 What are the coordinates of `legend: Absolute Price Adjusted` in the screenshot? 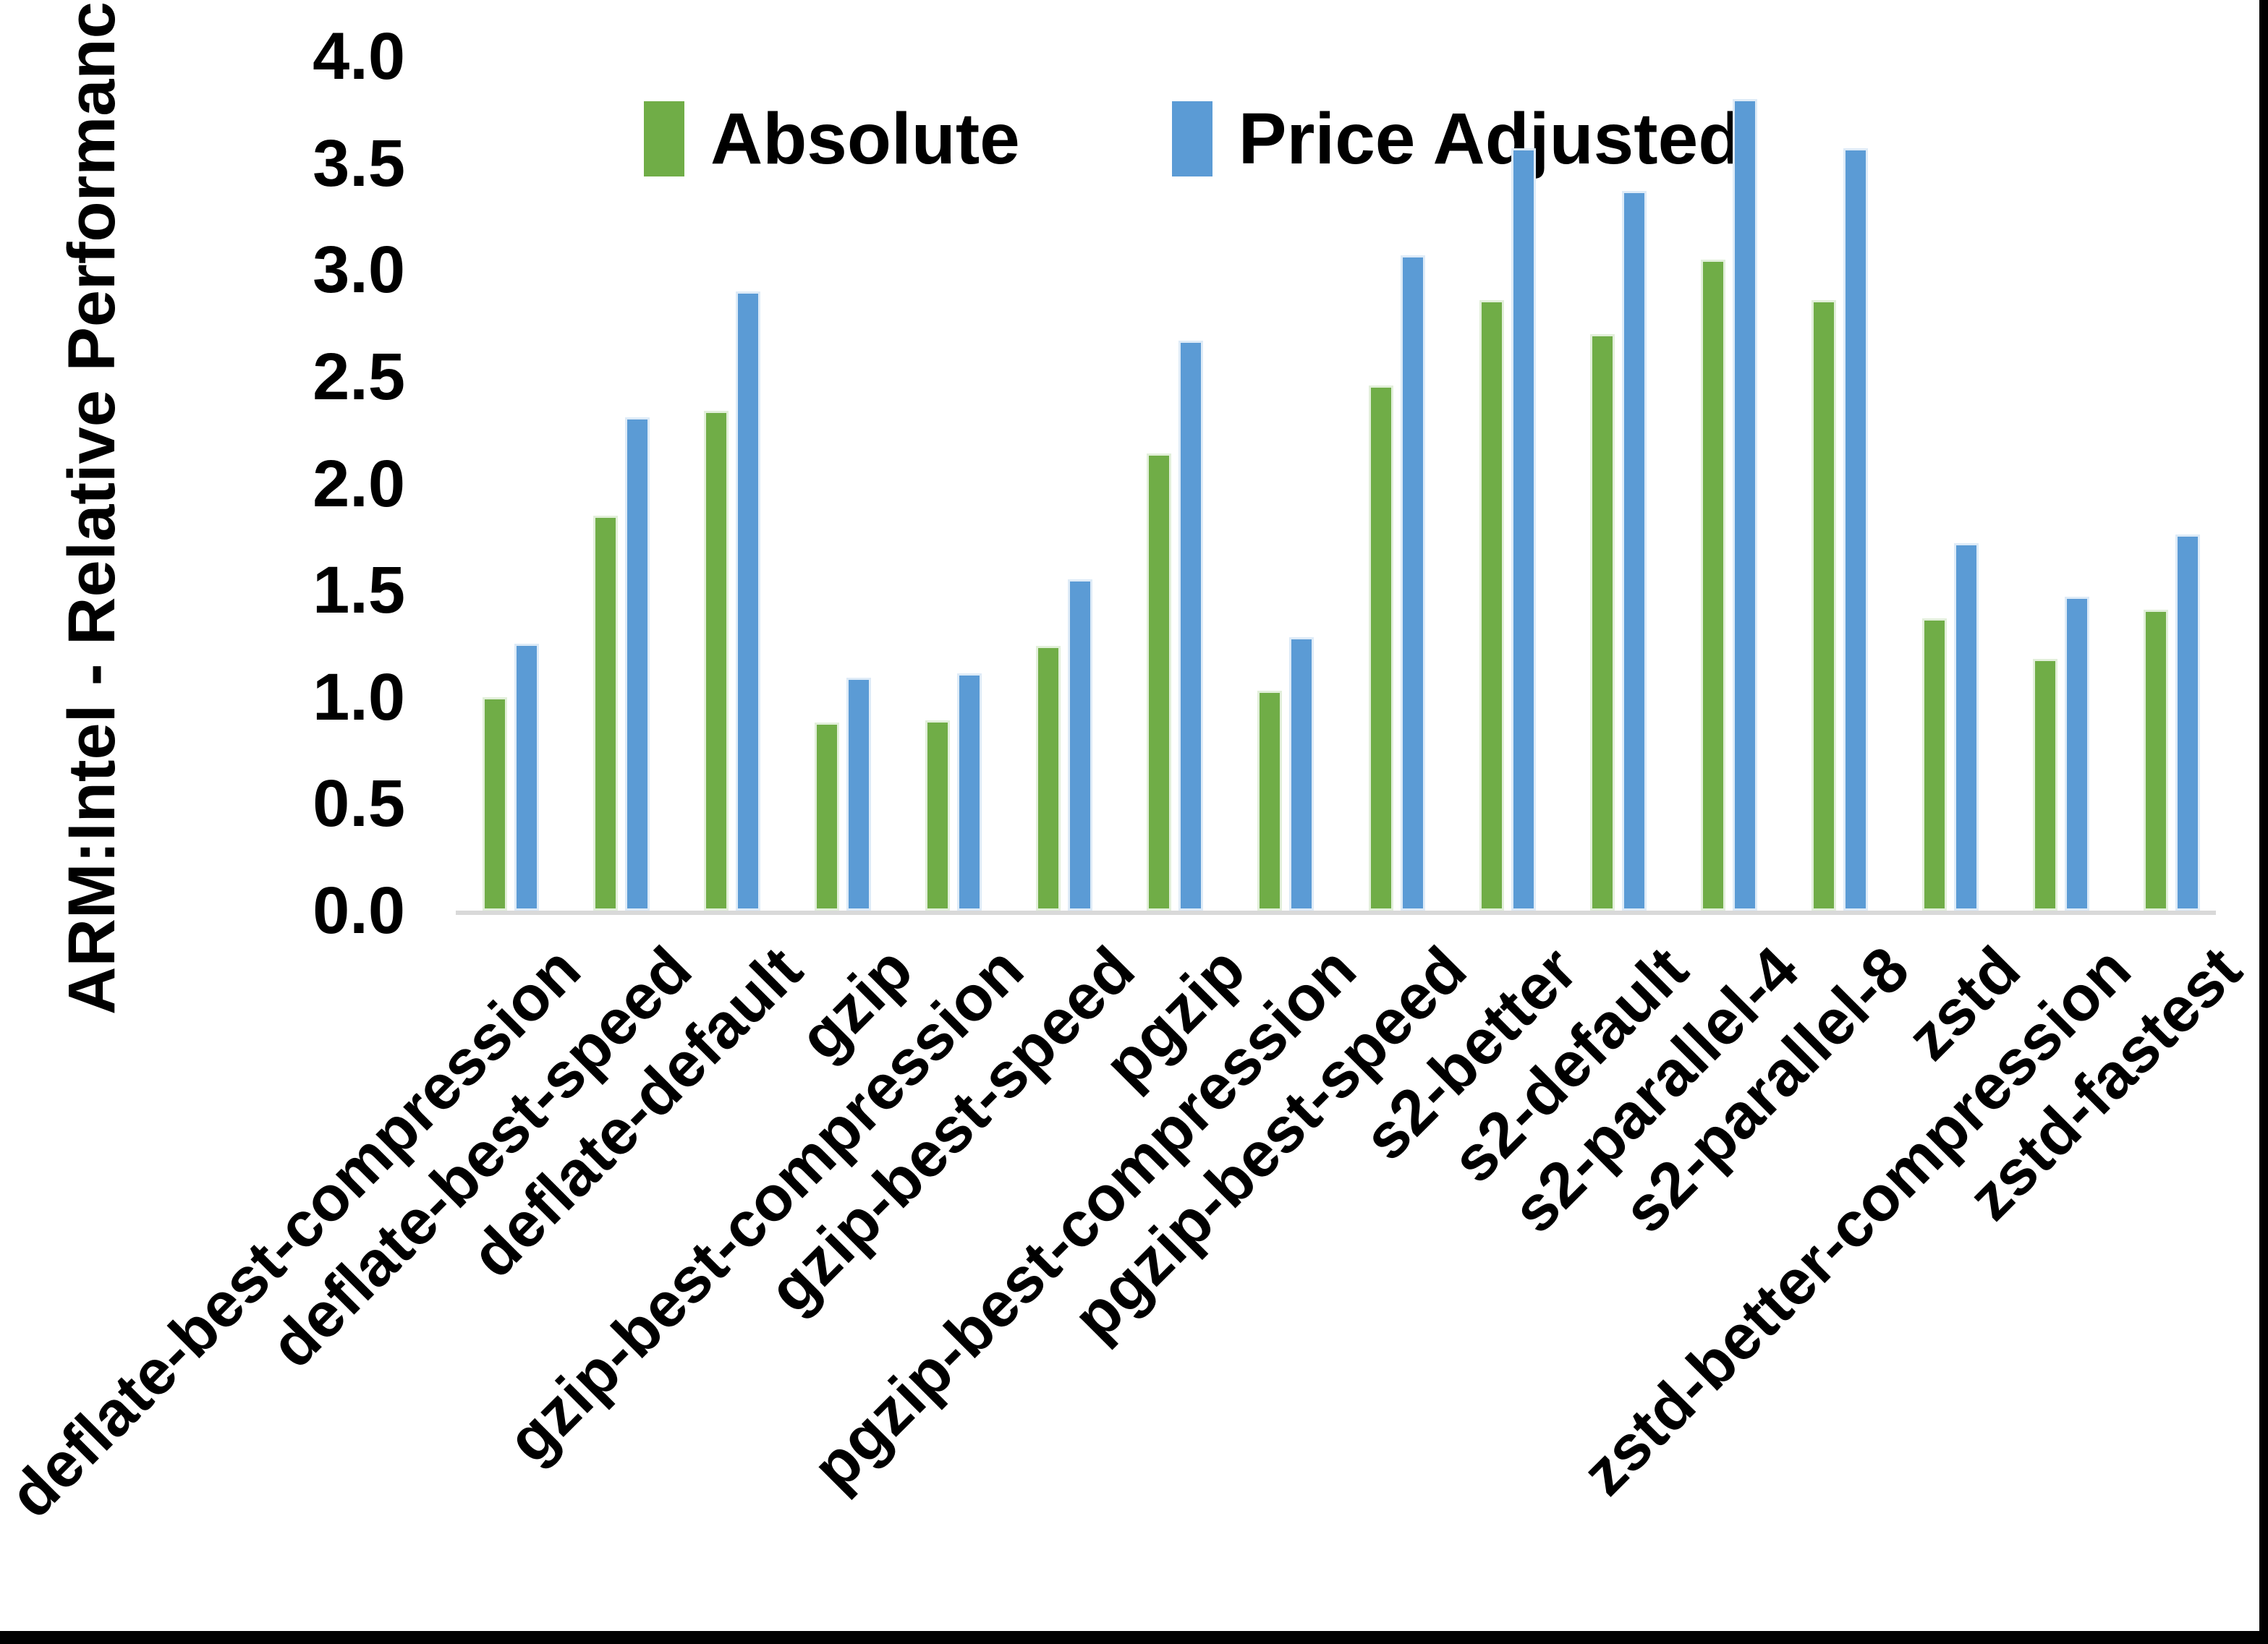 It's located at (1193, 138).